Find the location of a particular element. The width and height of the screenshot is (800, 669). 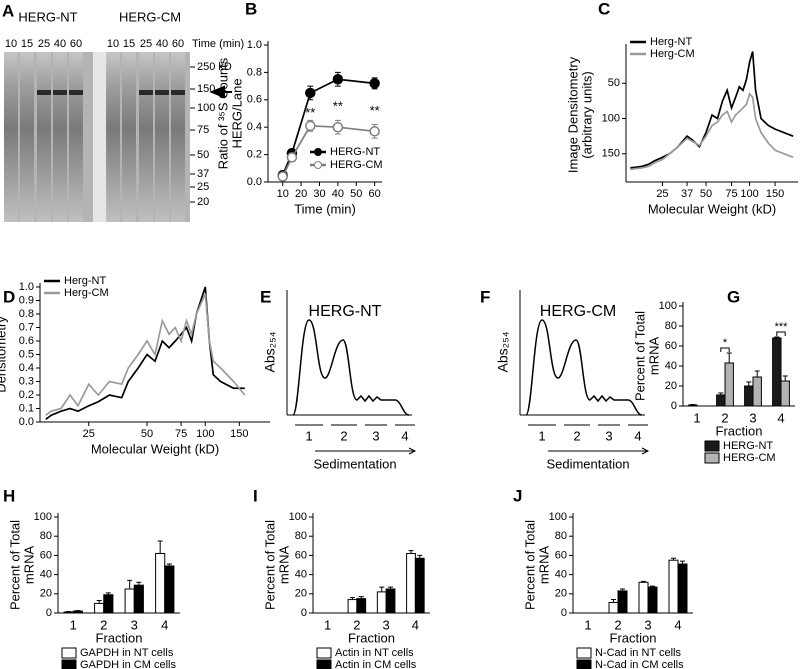

x-tick-label: 100 is located at coordinates (749, 194).